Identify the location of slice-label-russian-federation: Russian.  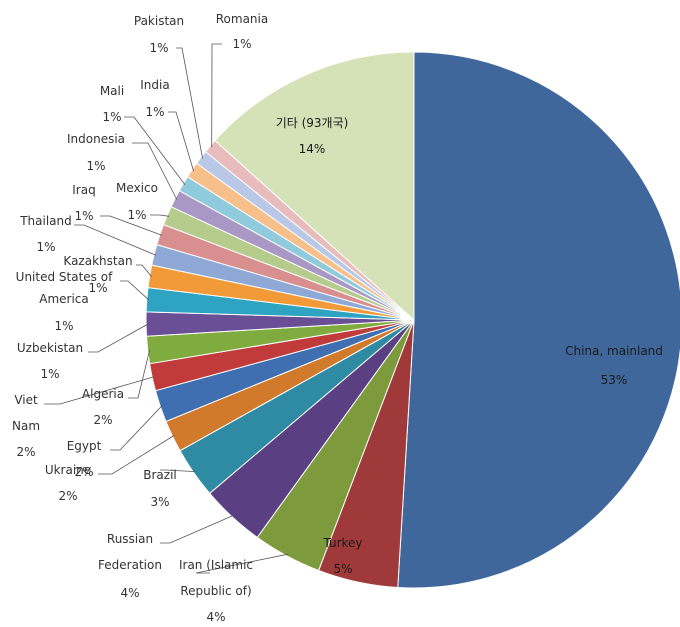
(130, 539).